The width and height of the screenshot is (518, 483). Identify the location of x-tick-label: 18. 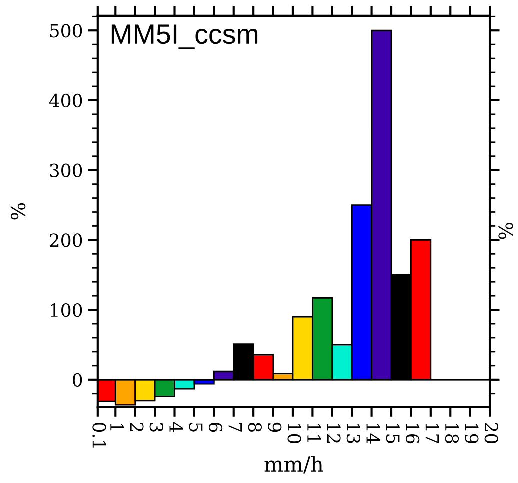
(452, 434).